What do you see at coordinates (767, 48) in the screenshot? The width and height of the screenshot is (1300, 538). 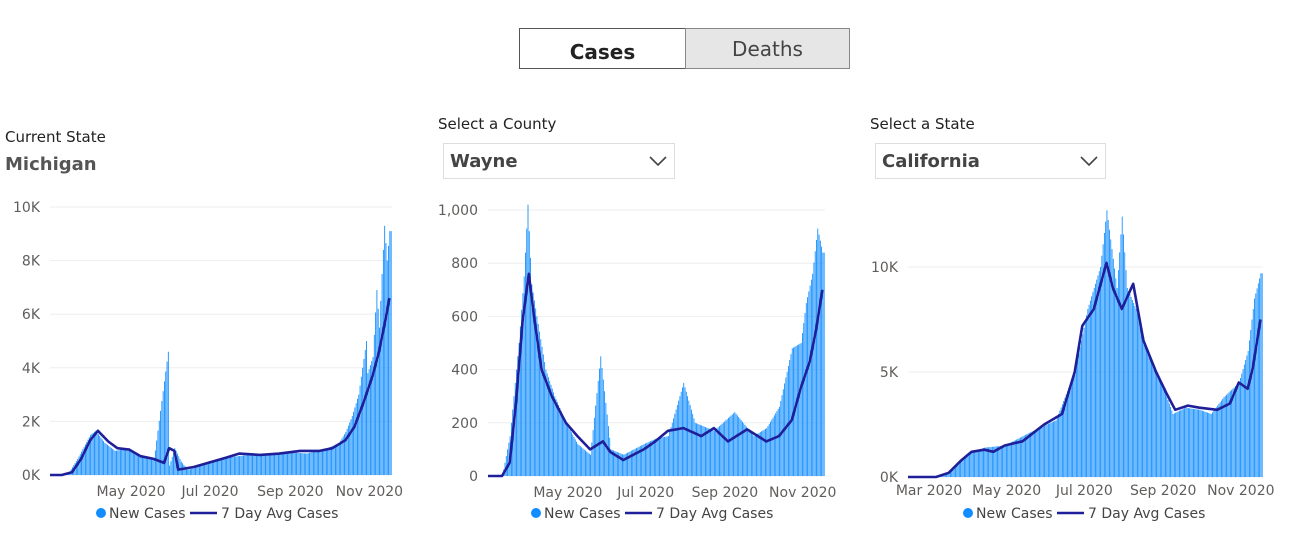 I see `deaths-button: Deaths` at bounding box center [767, 48].